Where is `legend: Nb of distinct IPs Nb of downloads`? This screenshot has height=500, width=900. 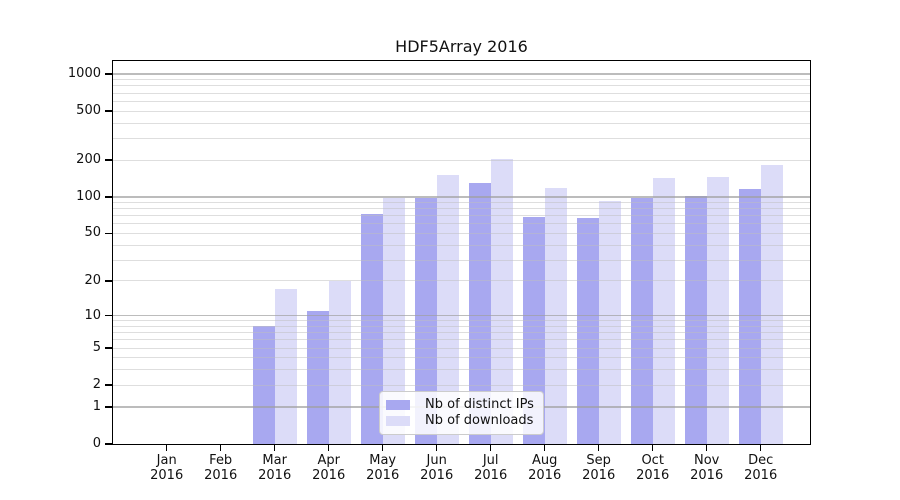 legend: Nb of distinct IPs Nb of downloads is located at coordinates (461, 413).